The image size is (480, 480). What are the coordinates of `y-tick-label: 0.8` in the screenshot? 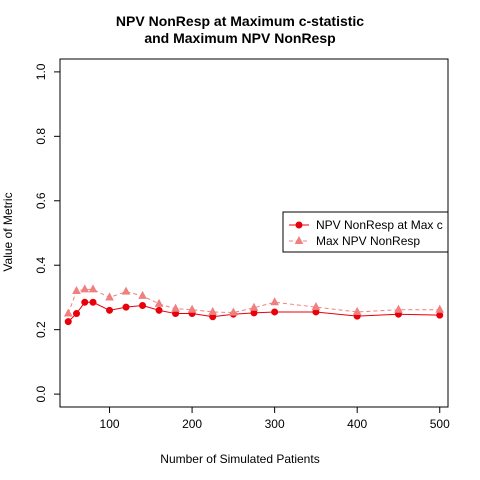 It's located at (41, 136).